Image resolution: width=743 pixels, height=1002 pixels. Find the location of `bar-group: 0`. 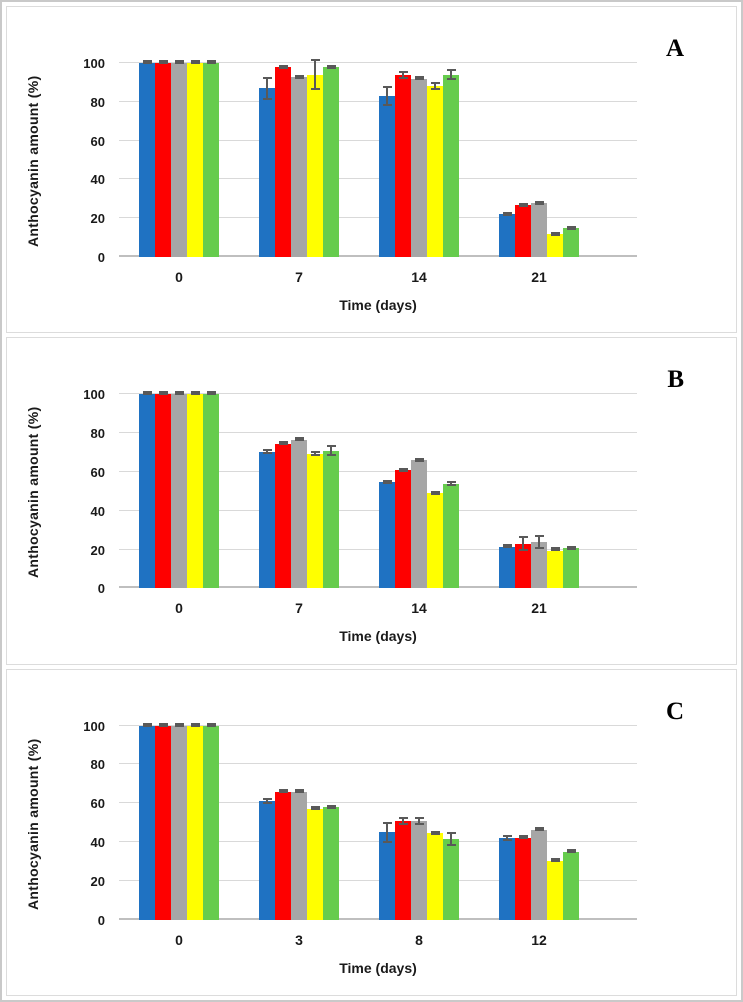

bar-group: 0 is located at coordinates (179, 172).